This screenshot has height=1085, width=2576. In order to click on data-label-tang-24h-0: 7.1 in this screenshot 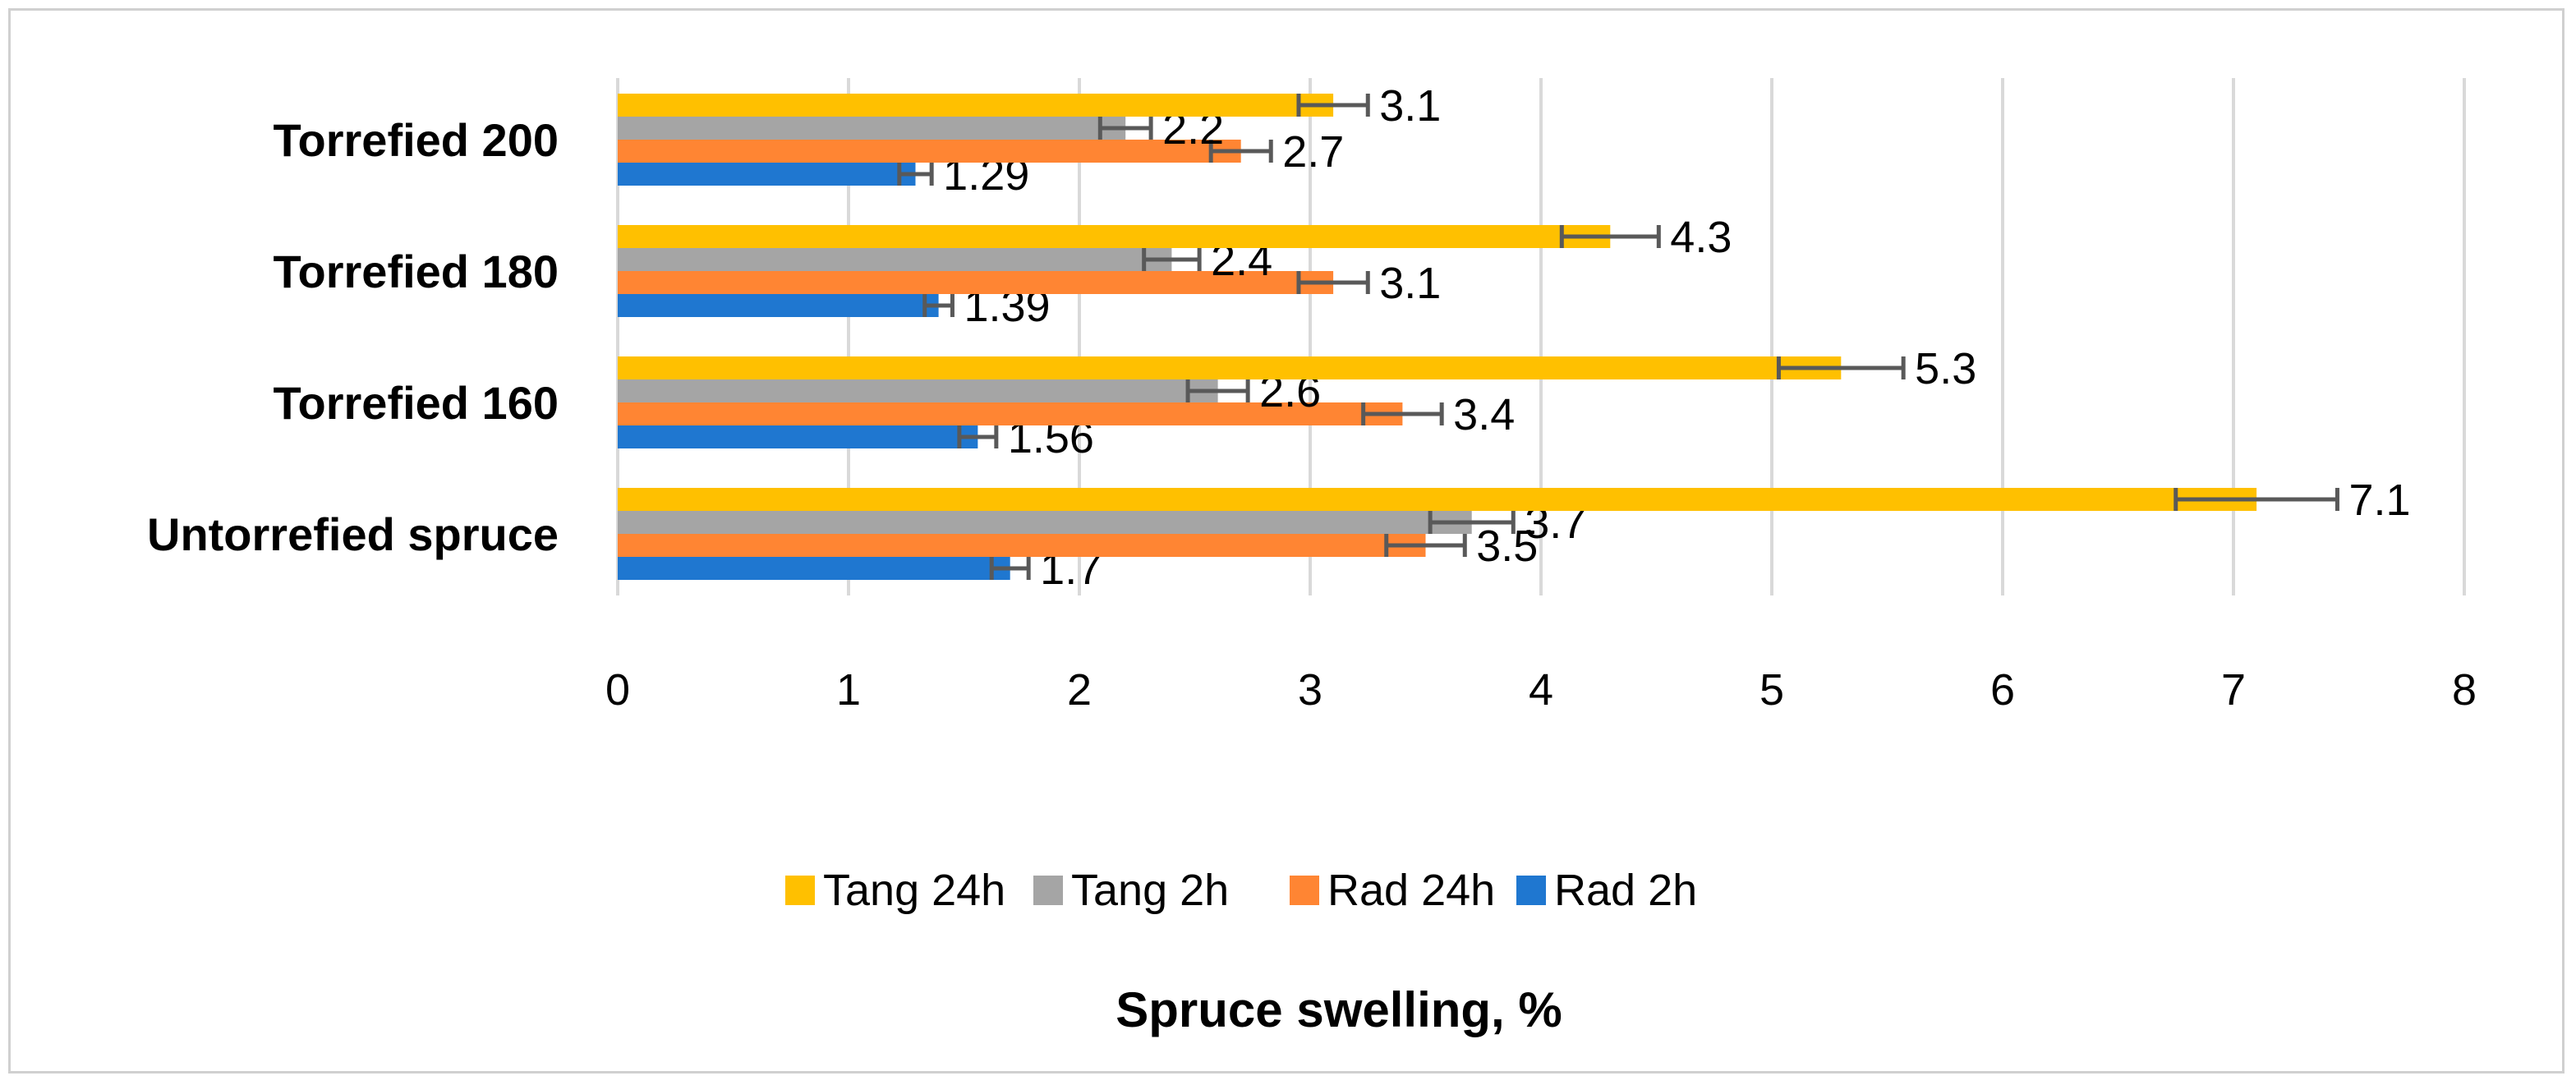, I will do `click(2379, 500)`.